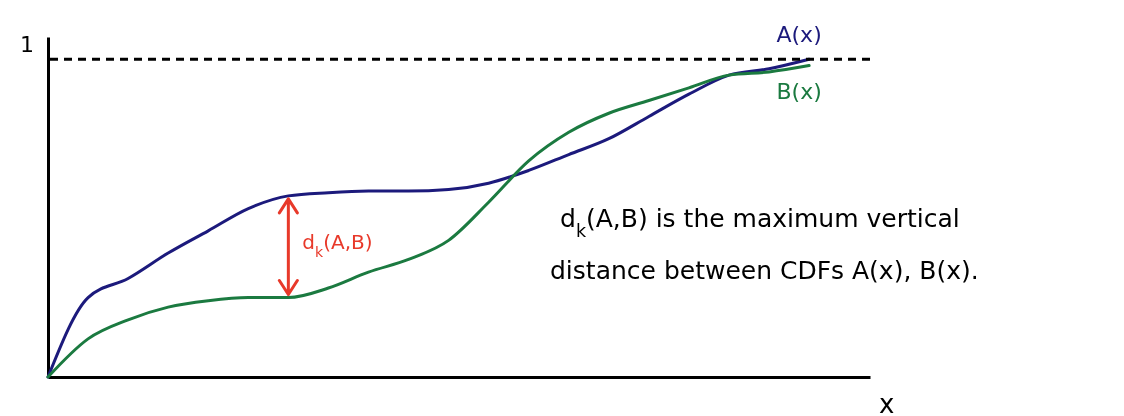 The height and width of the screenshot is (416, 1124). What do you see at coordinates (887, 402) in the screenshot?
I see `x-axis-title: x` at bounding box center [887, 402].